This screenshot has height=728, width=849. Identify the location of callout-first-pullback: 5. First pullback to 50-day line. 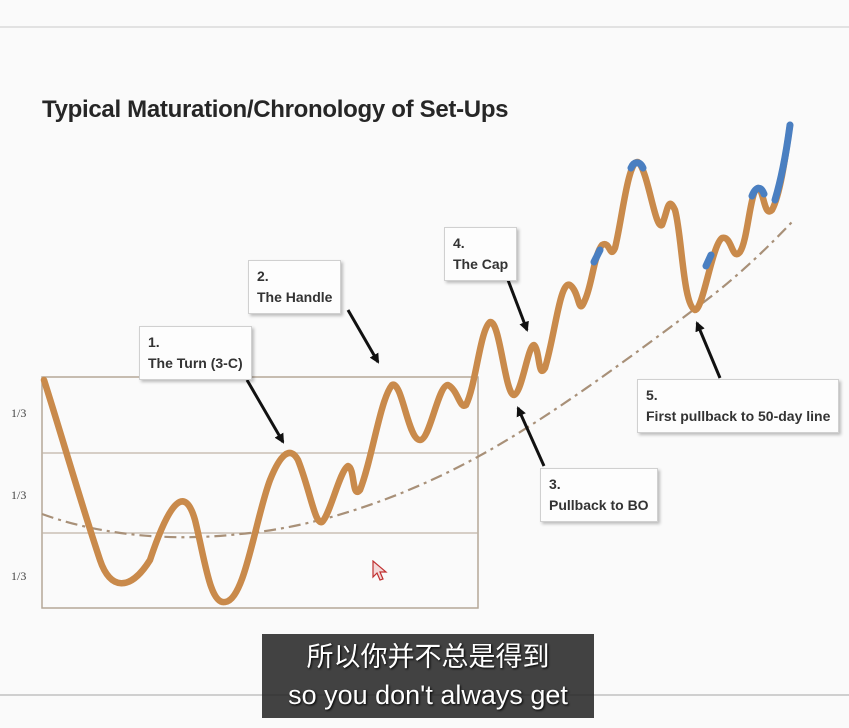
(738, 406).